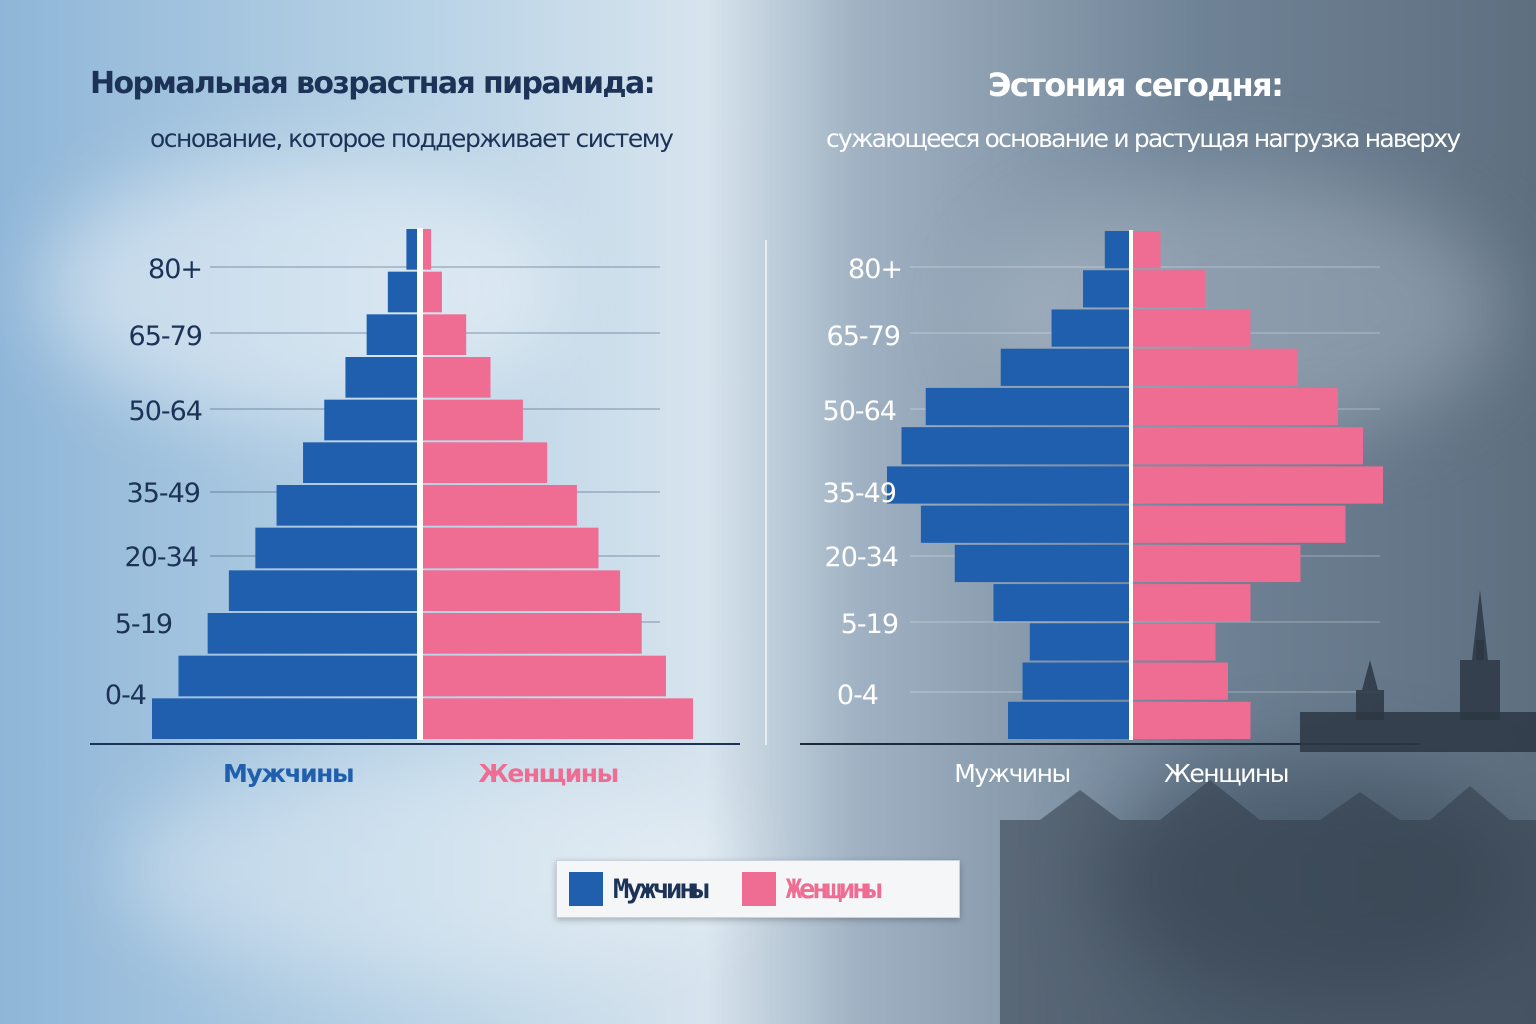 The height and width of the screenshot is (1024, 1536). What do you see at coordinates (859, 493) in the screenshot?
I see `right-tick-label: 35-49` at bounding box center [859, 493].